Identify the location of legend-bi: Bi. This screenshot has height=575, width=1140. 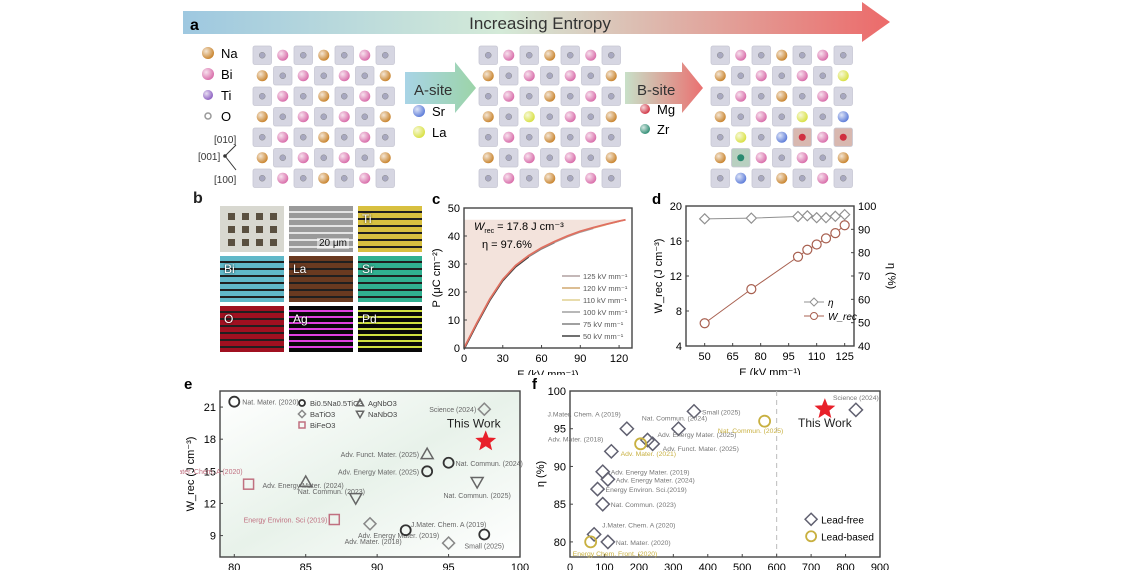
(227, 74).